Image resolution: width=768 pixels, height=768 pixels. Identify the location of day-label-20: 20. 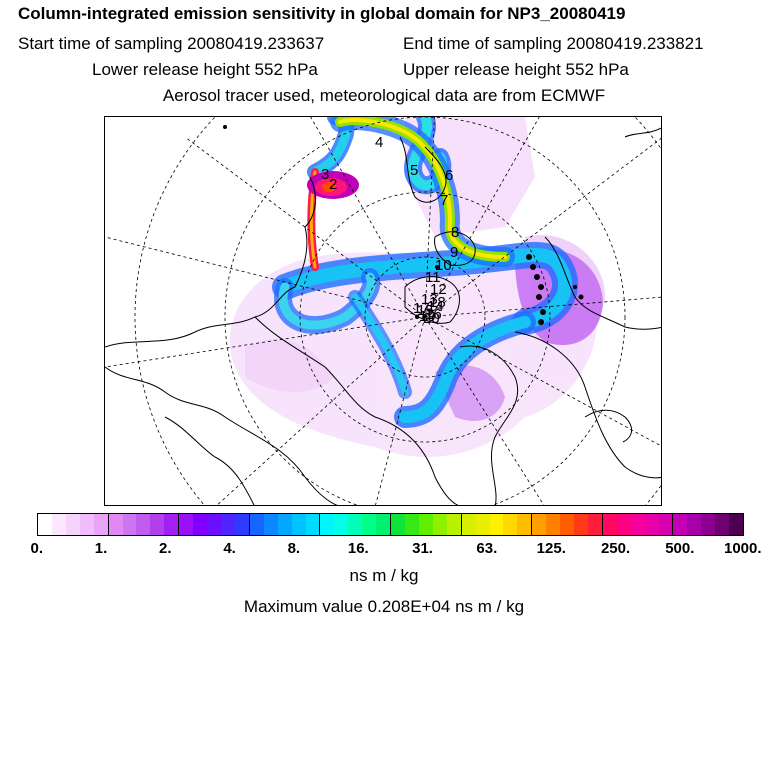
(431, 318).